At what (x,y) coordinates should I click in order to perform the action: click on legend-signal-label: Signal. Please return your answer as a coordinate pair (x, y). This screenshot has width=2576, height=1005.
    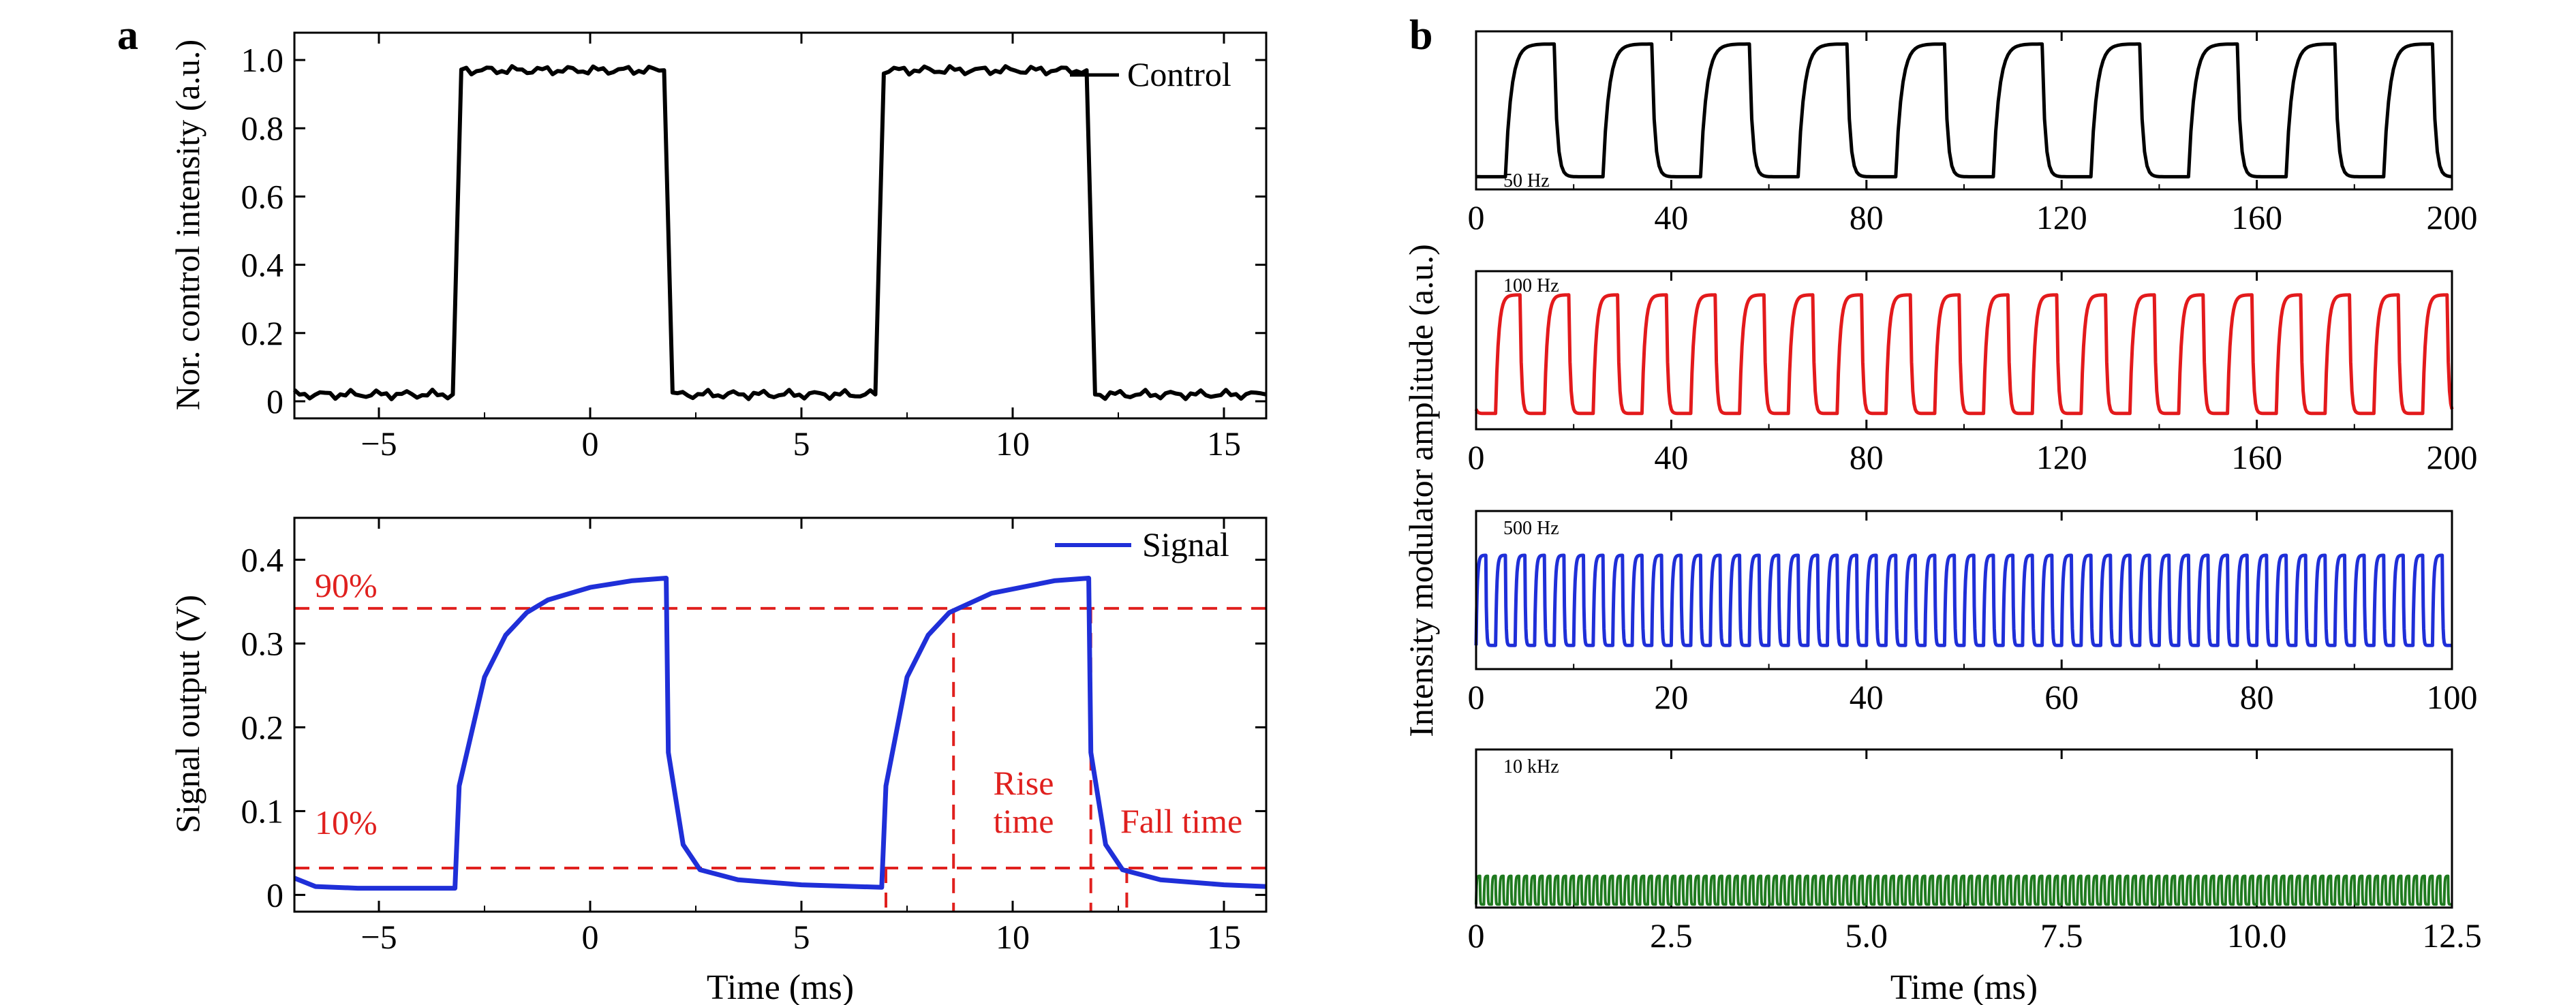
    Looking at the image, I should click on (1185, 544).